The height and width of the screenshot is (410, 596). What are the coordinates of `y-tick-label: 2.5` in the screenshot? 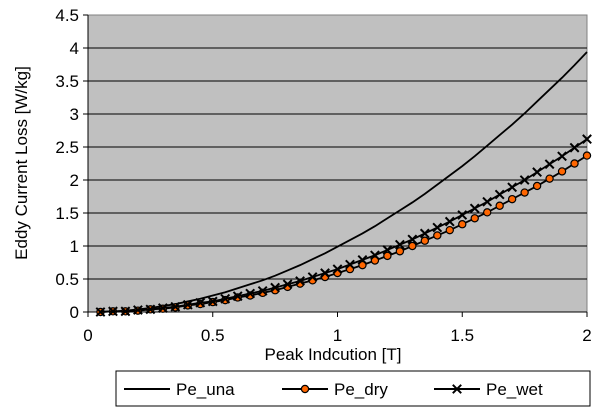 It's located at (67, 147).